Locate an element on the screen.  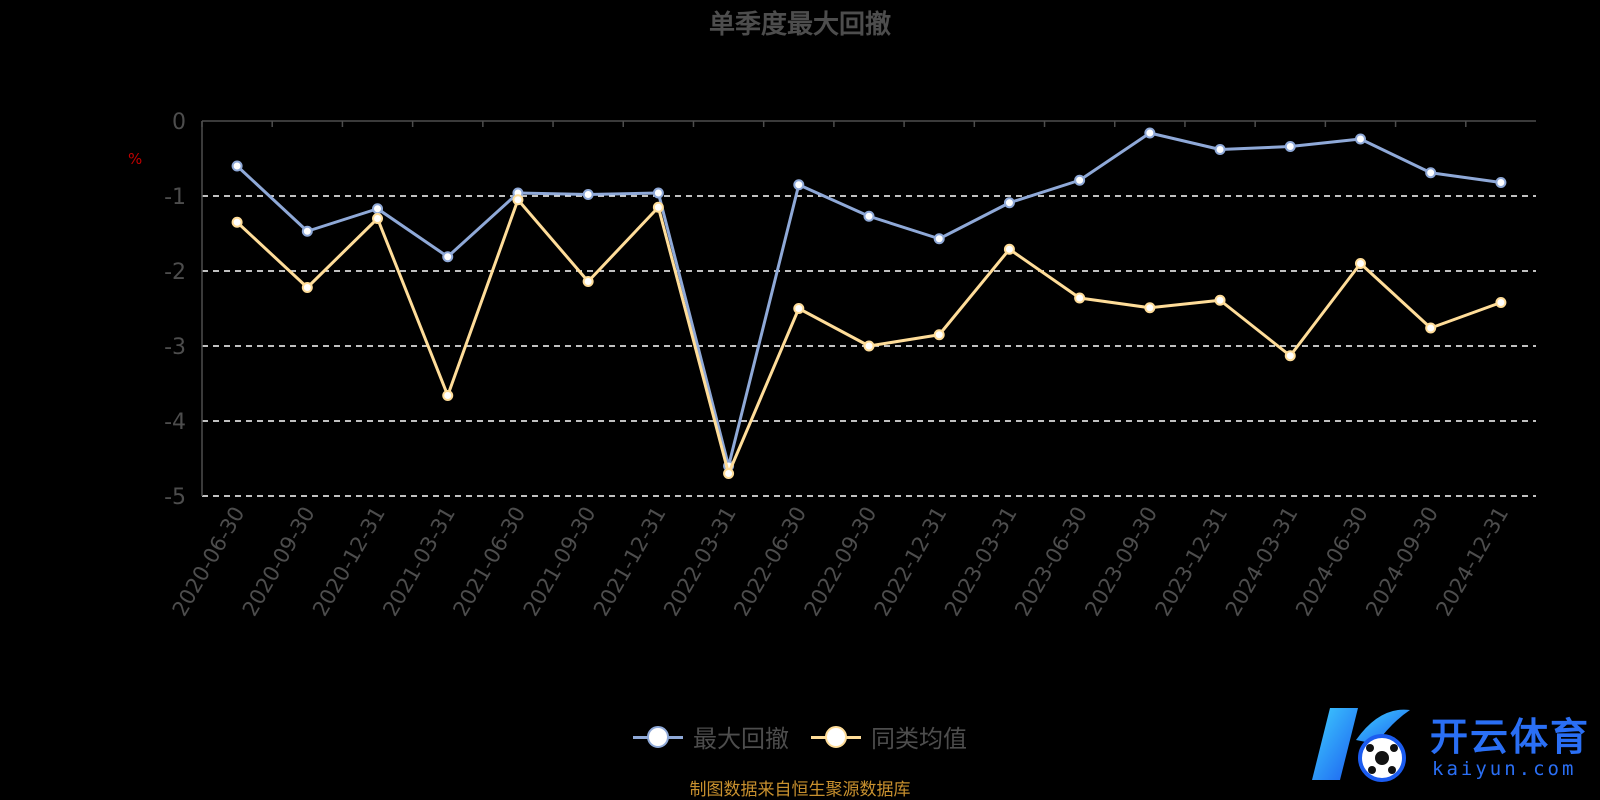
legend-item-peer-average: 同类均值 is located at coordinates (889, 736).